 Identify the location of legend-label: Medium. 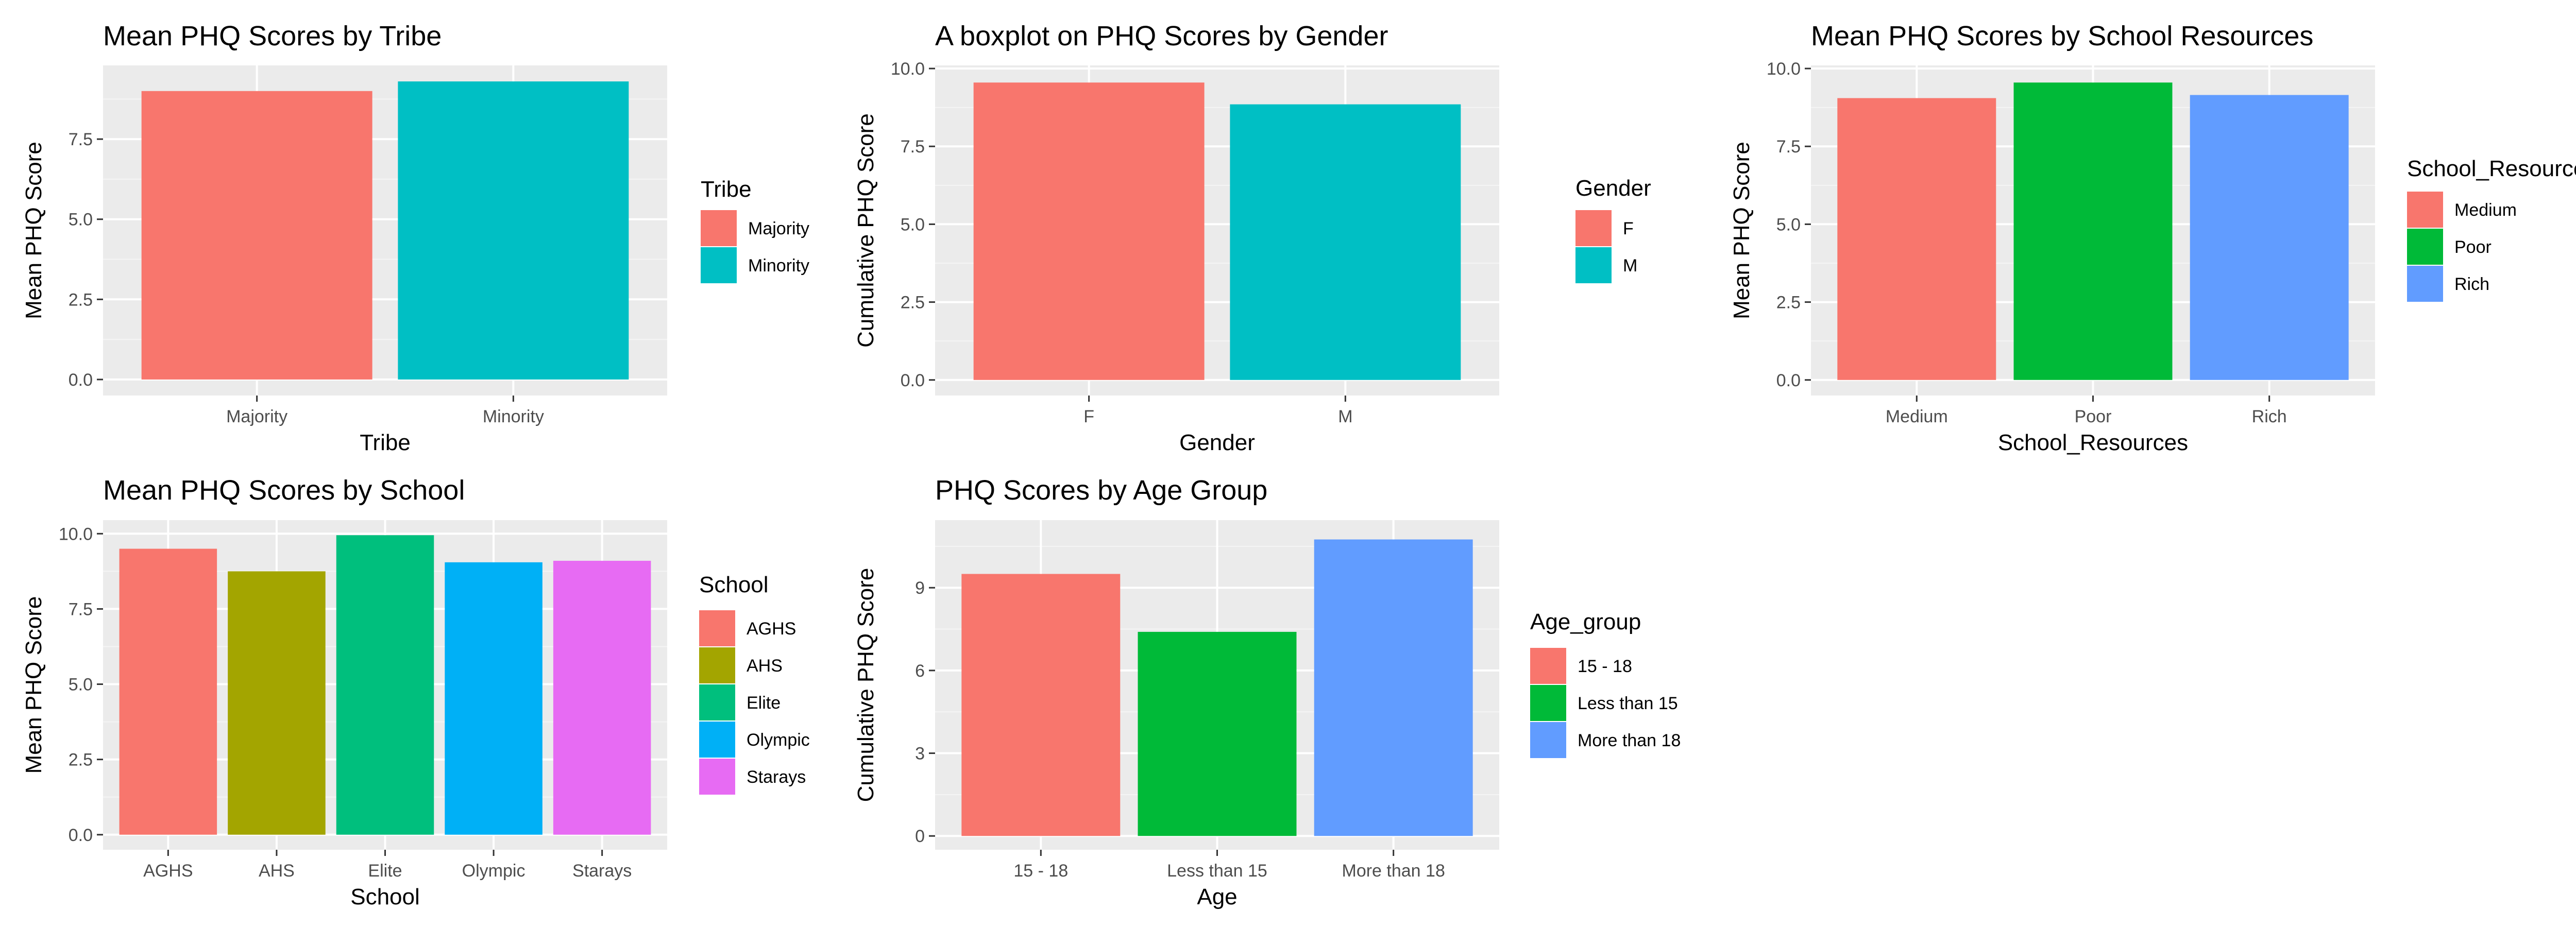
(2485, 210).